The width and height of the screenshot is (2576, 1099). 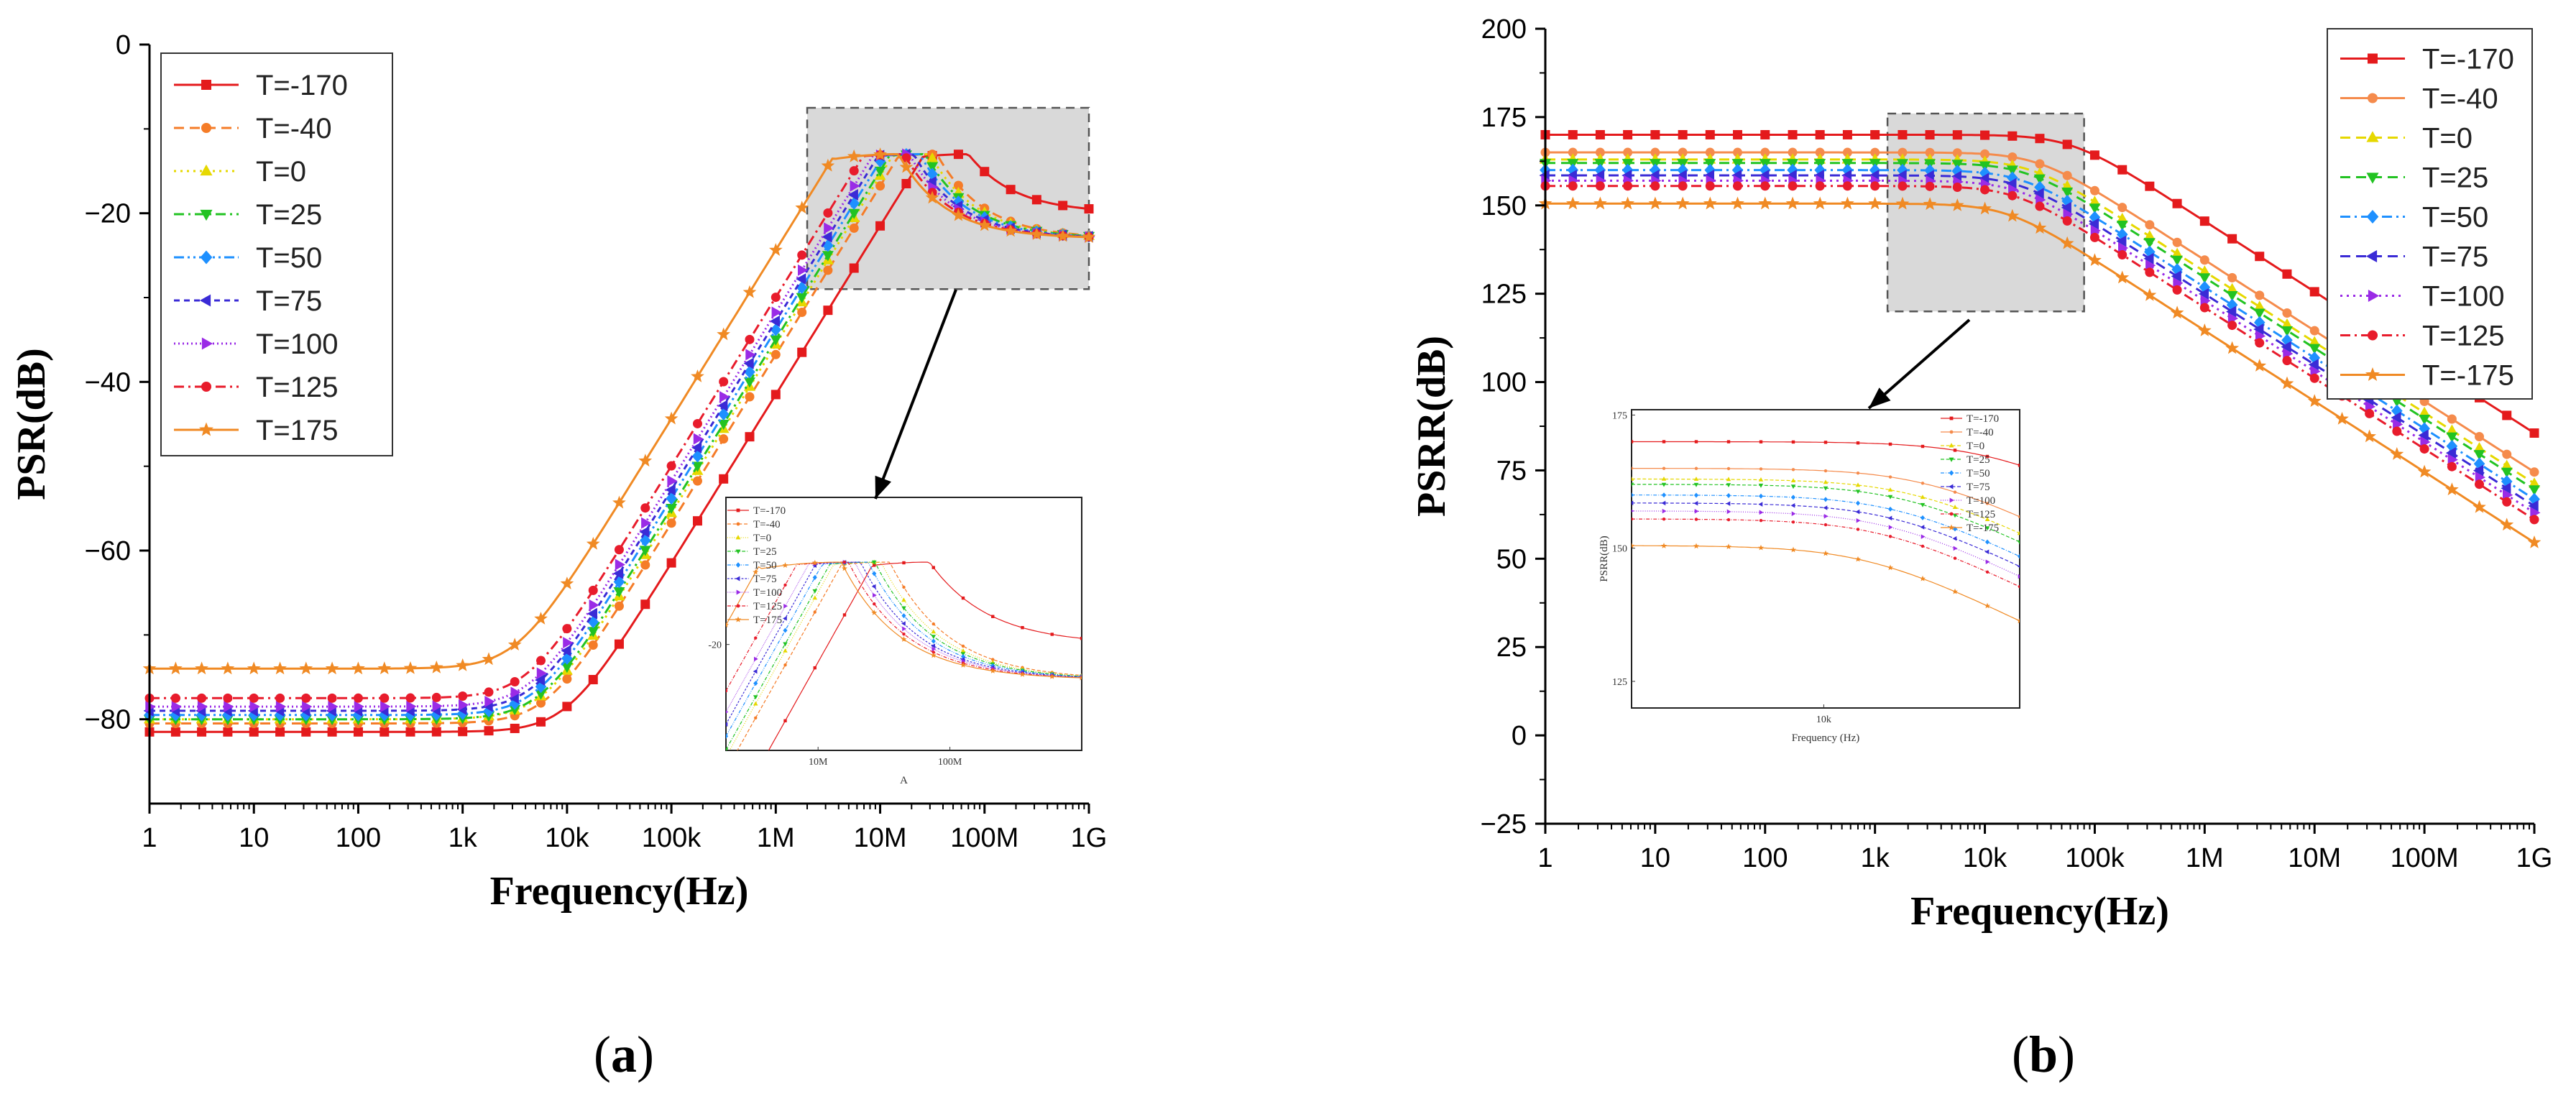 I want to click on legend-entry: T=0, so click(x=281, y=172).